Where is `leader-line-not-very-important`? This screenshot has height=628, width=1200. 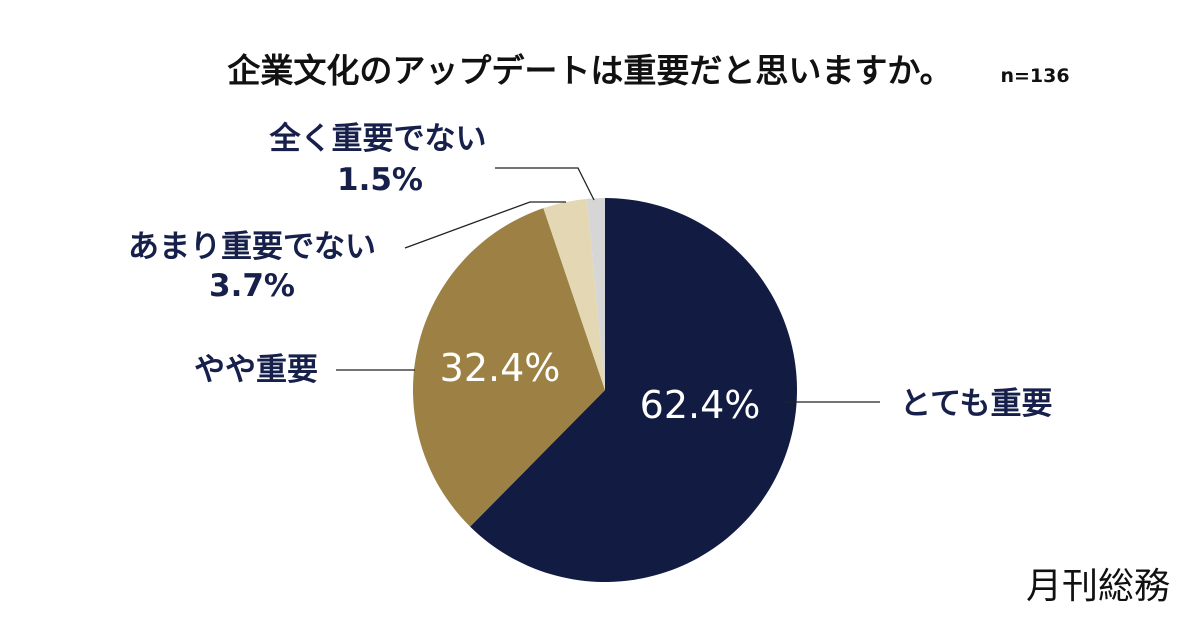 leader-line-not-very-important is located at coordinates (485, 225).